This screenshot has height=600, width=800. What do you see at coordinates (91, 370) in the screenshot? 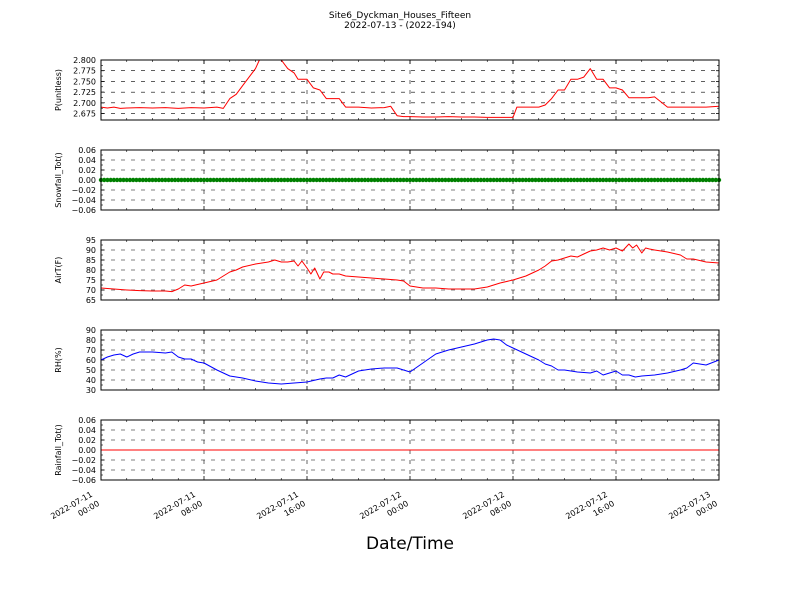
I see `humidity-ytick-label: 50` at bounding box center [91, 370].